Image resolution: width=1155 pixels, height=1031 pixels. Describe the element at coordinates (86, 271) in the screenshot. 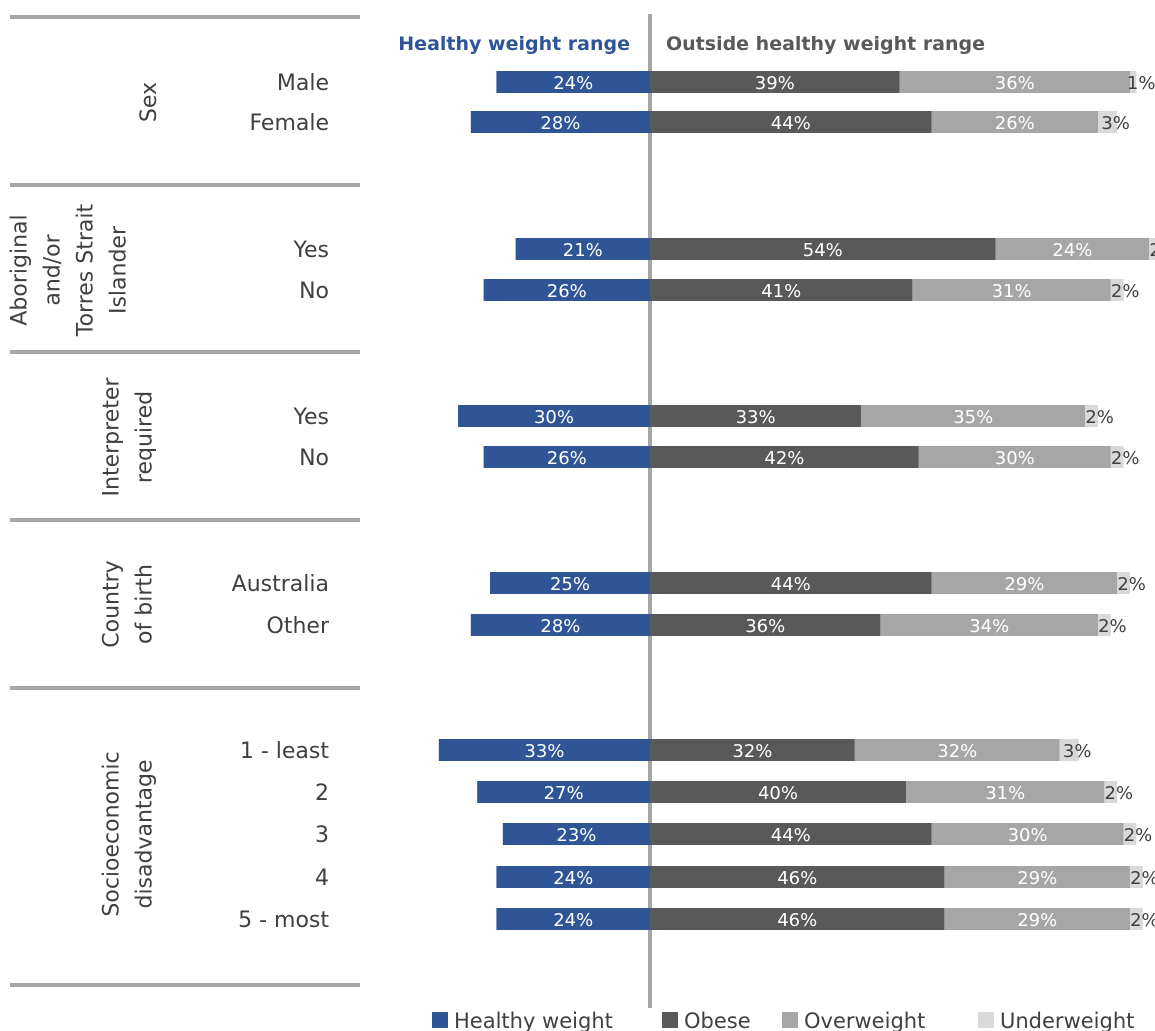

I see `group-label-line: Torres Strait` at that location.